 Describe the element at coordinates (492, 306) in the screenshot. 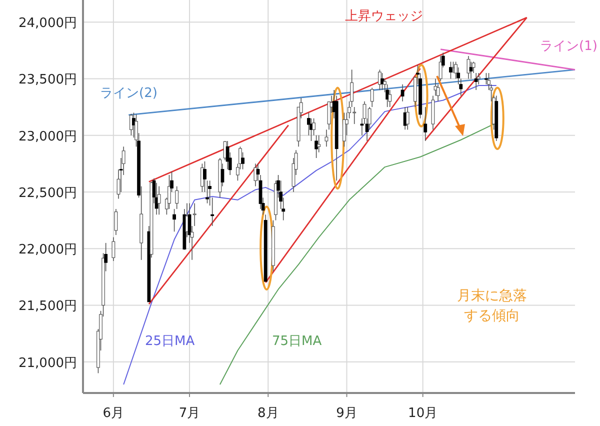

I see `annotation: 月末に急落する傾向` at that location.